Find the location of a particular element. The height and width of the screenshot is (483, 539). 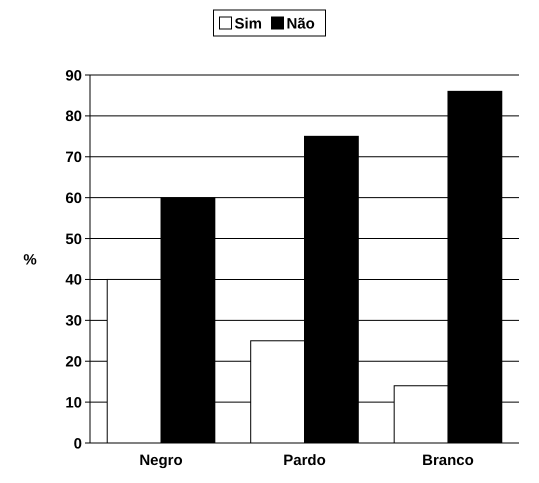

y-tick-label: 70 is located at coordinates (73, 157).